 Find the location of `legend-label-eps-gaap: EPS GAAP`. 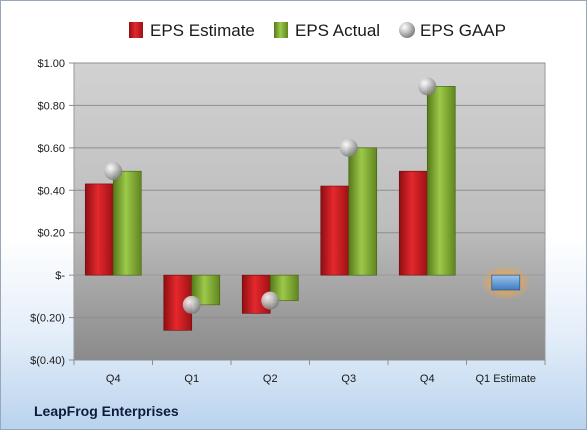

legend-label-eps-gaap: EPS GAAP is located at coordinates (463, 30).